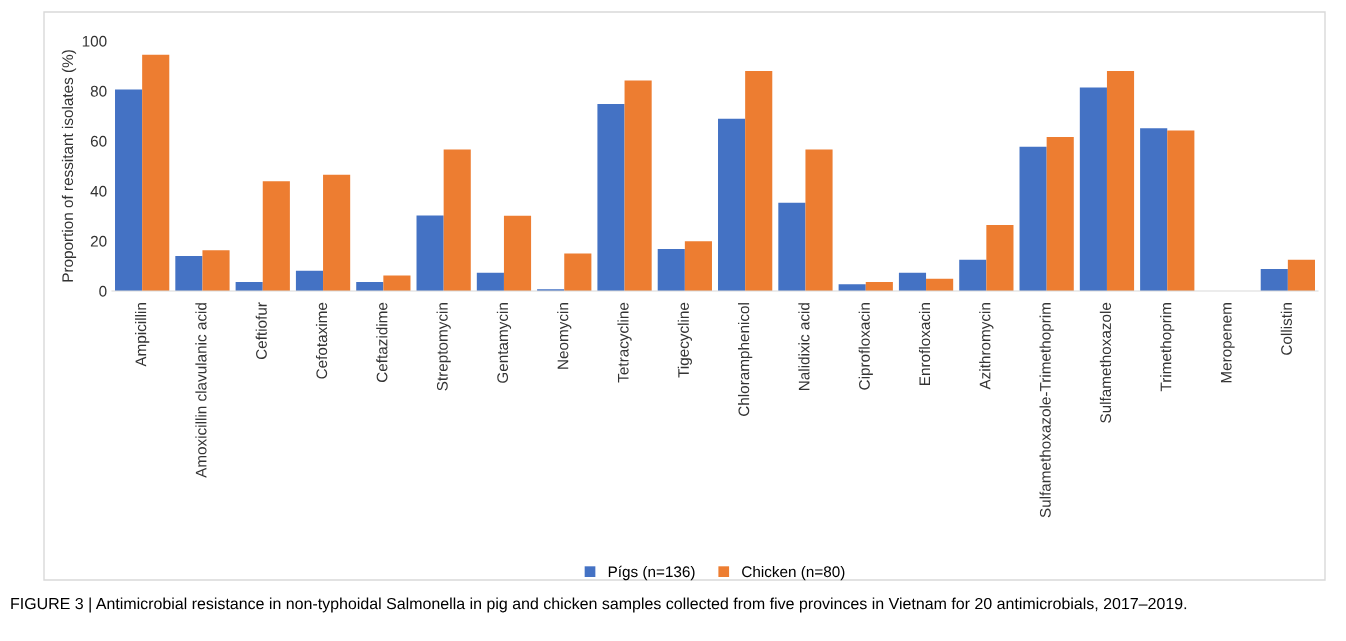 The height and width of the screenshot is (641, 1346). Describe the element at coordinates (804, 347) in the screenshot. I see `x-tick-label: Nalidixic acid` at that location.